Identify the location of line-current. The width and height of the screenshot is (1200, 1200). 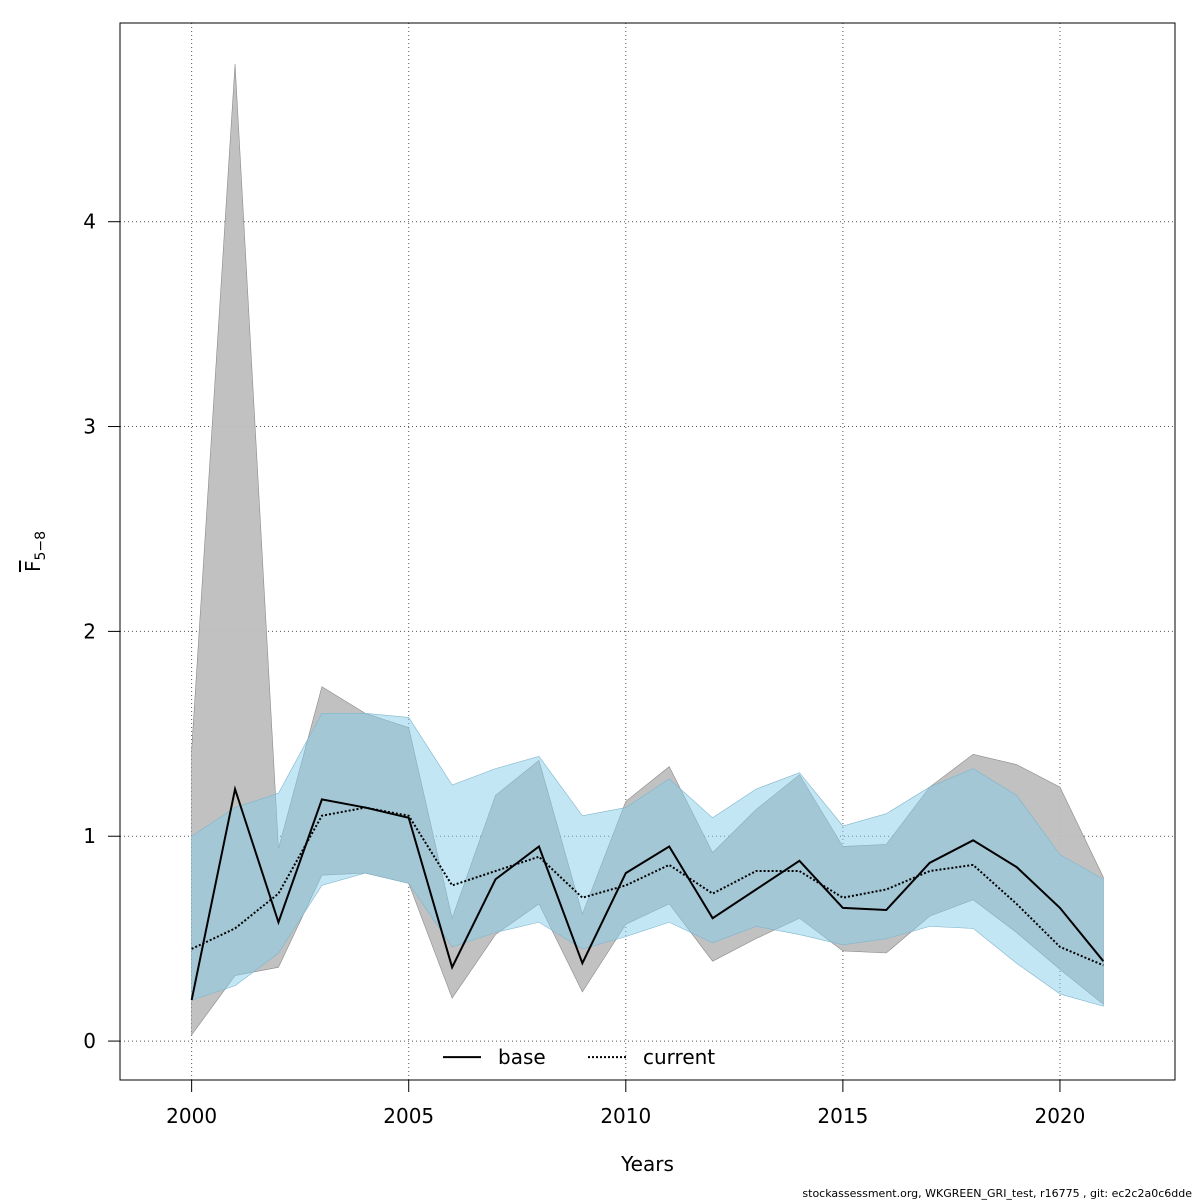
(647, 886).